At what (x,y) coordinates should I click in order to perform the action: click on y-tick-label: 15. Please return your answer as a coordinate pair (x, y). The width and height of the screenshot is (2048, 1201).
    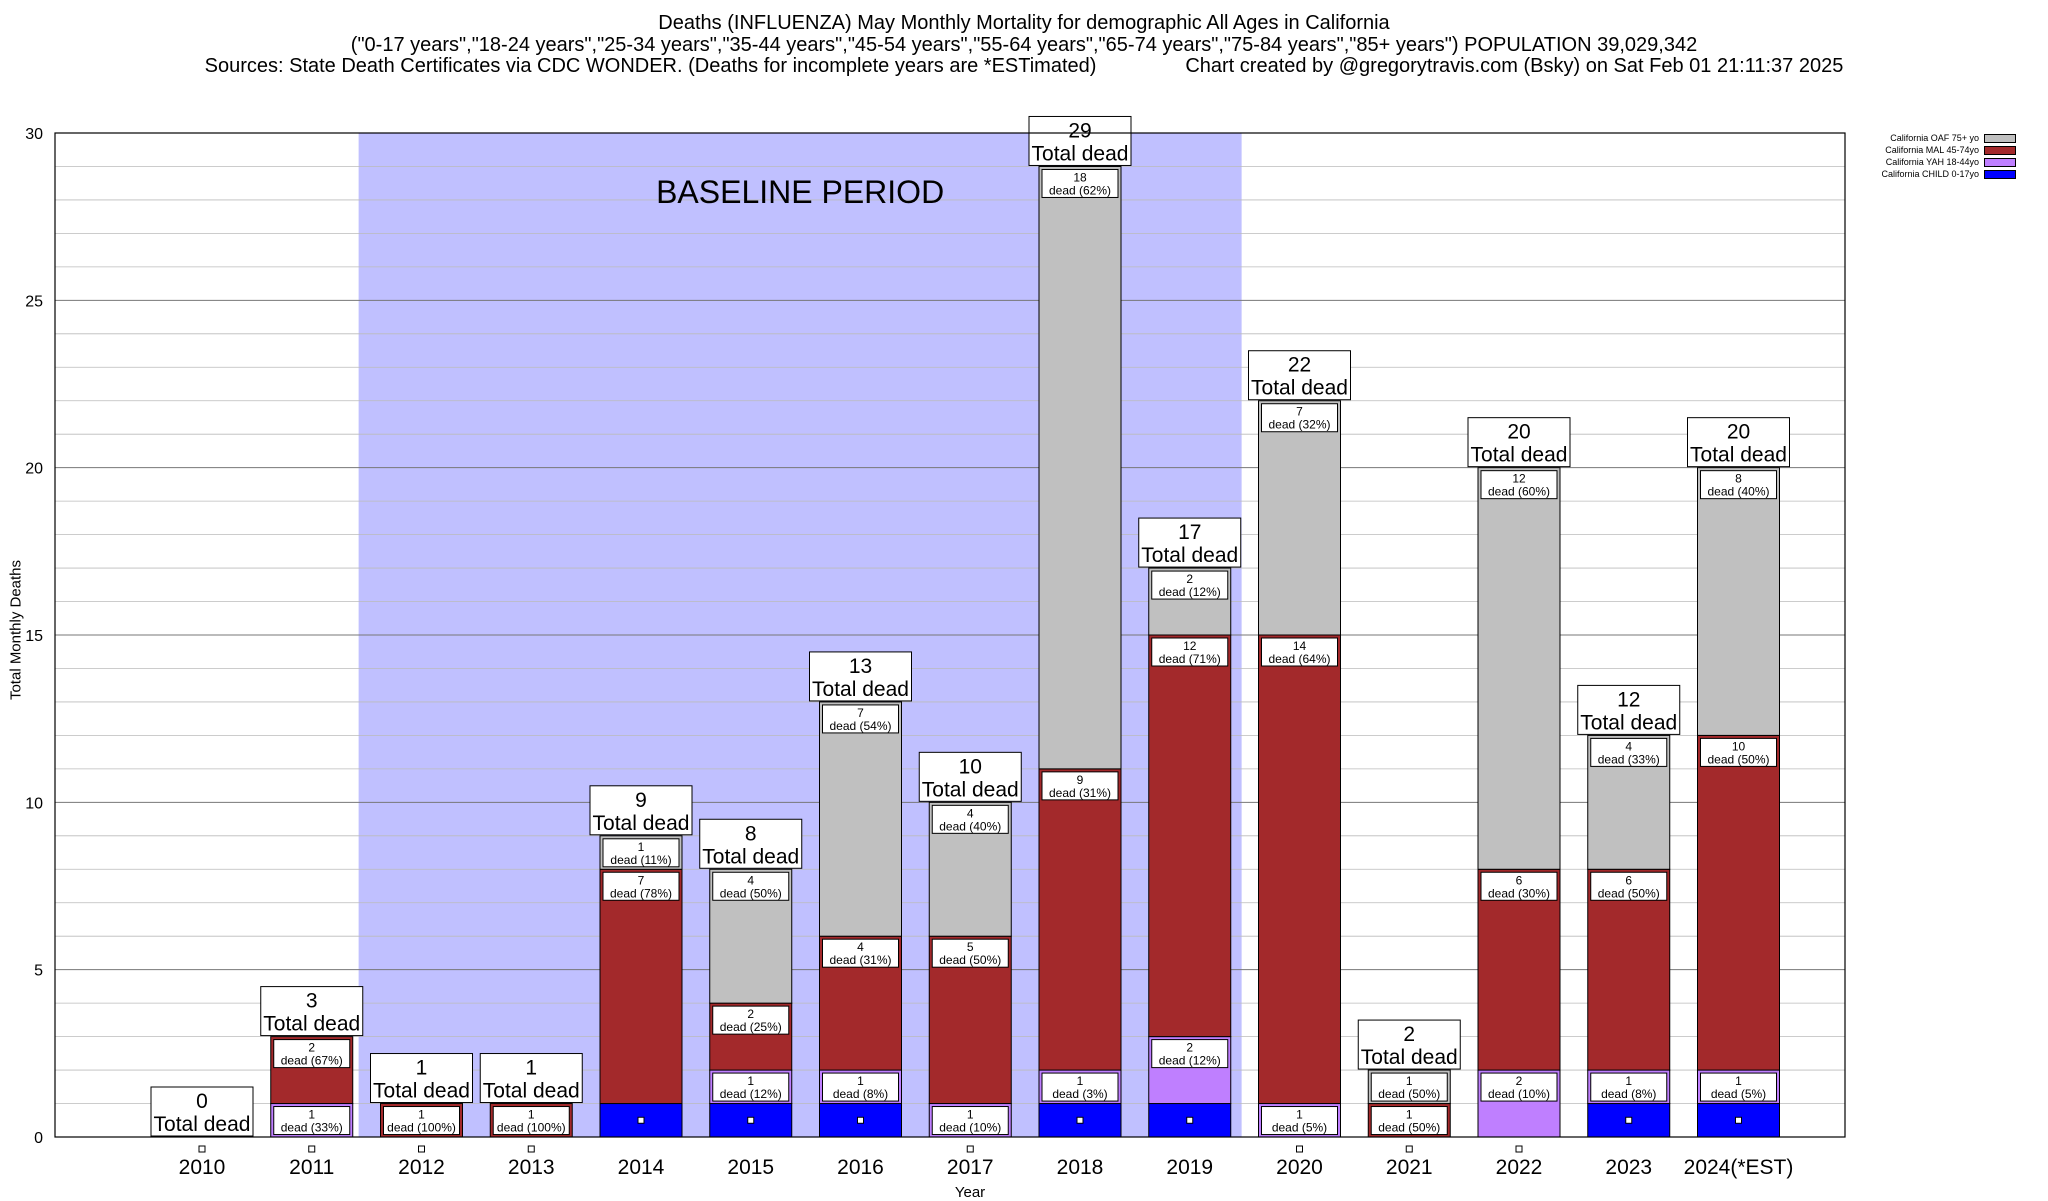
    Looking at the image, I should click on (34, 636).